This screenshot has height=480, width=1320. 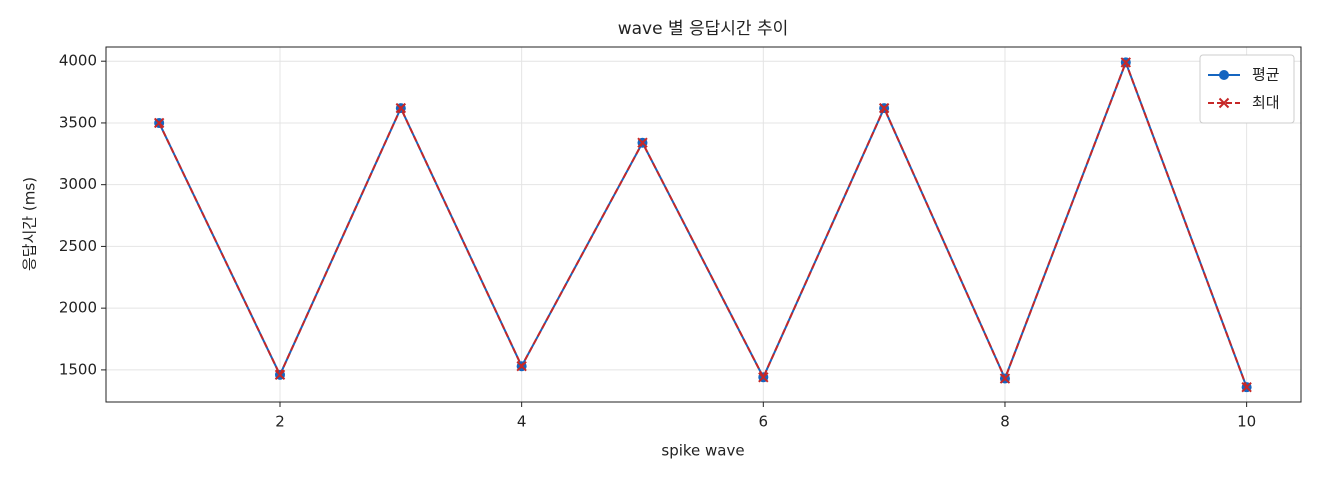 I want to click on y-tick-label: 3000, so click(x=78, y=184).